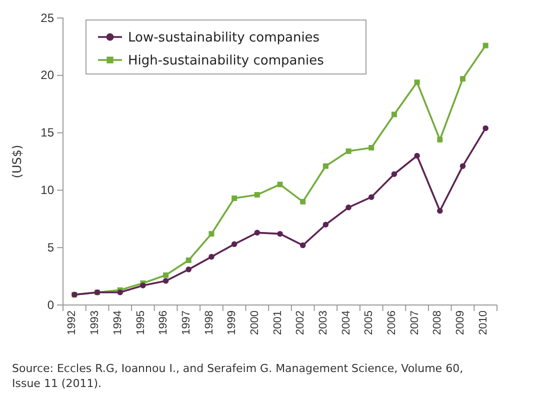 The height and width of the screenshot is (401, 549). What do you see at coordinates (224, 38) in the screenshot?
I see `legend-label: Low-sustainability companies` at bounding box center [224, 38].